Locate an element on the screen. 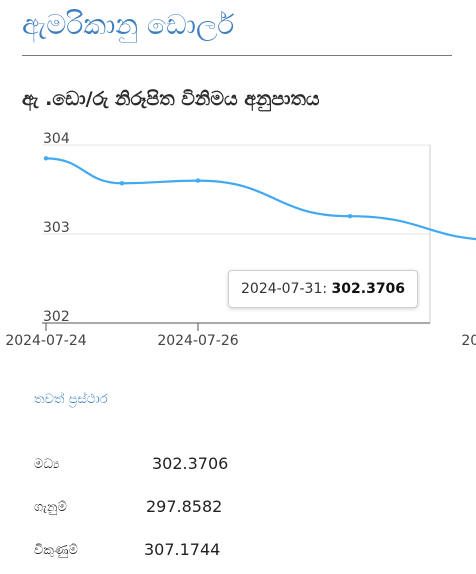 The image size is (476, 574). stat-value-mid: 302.3706 is located at coordinates (190, 463).